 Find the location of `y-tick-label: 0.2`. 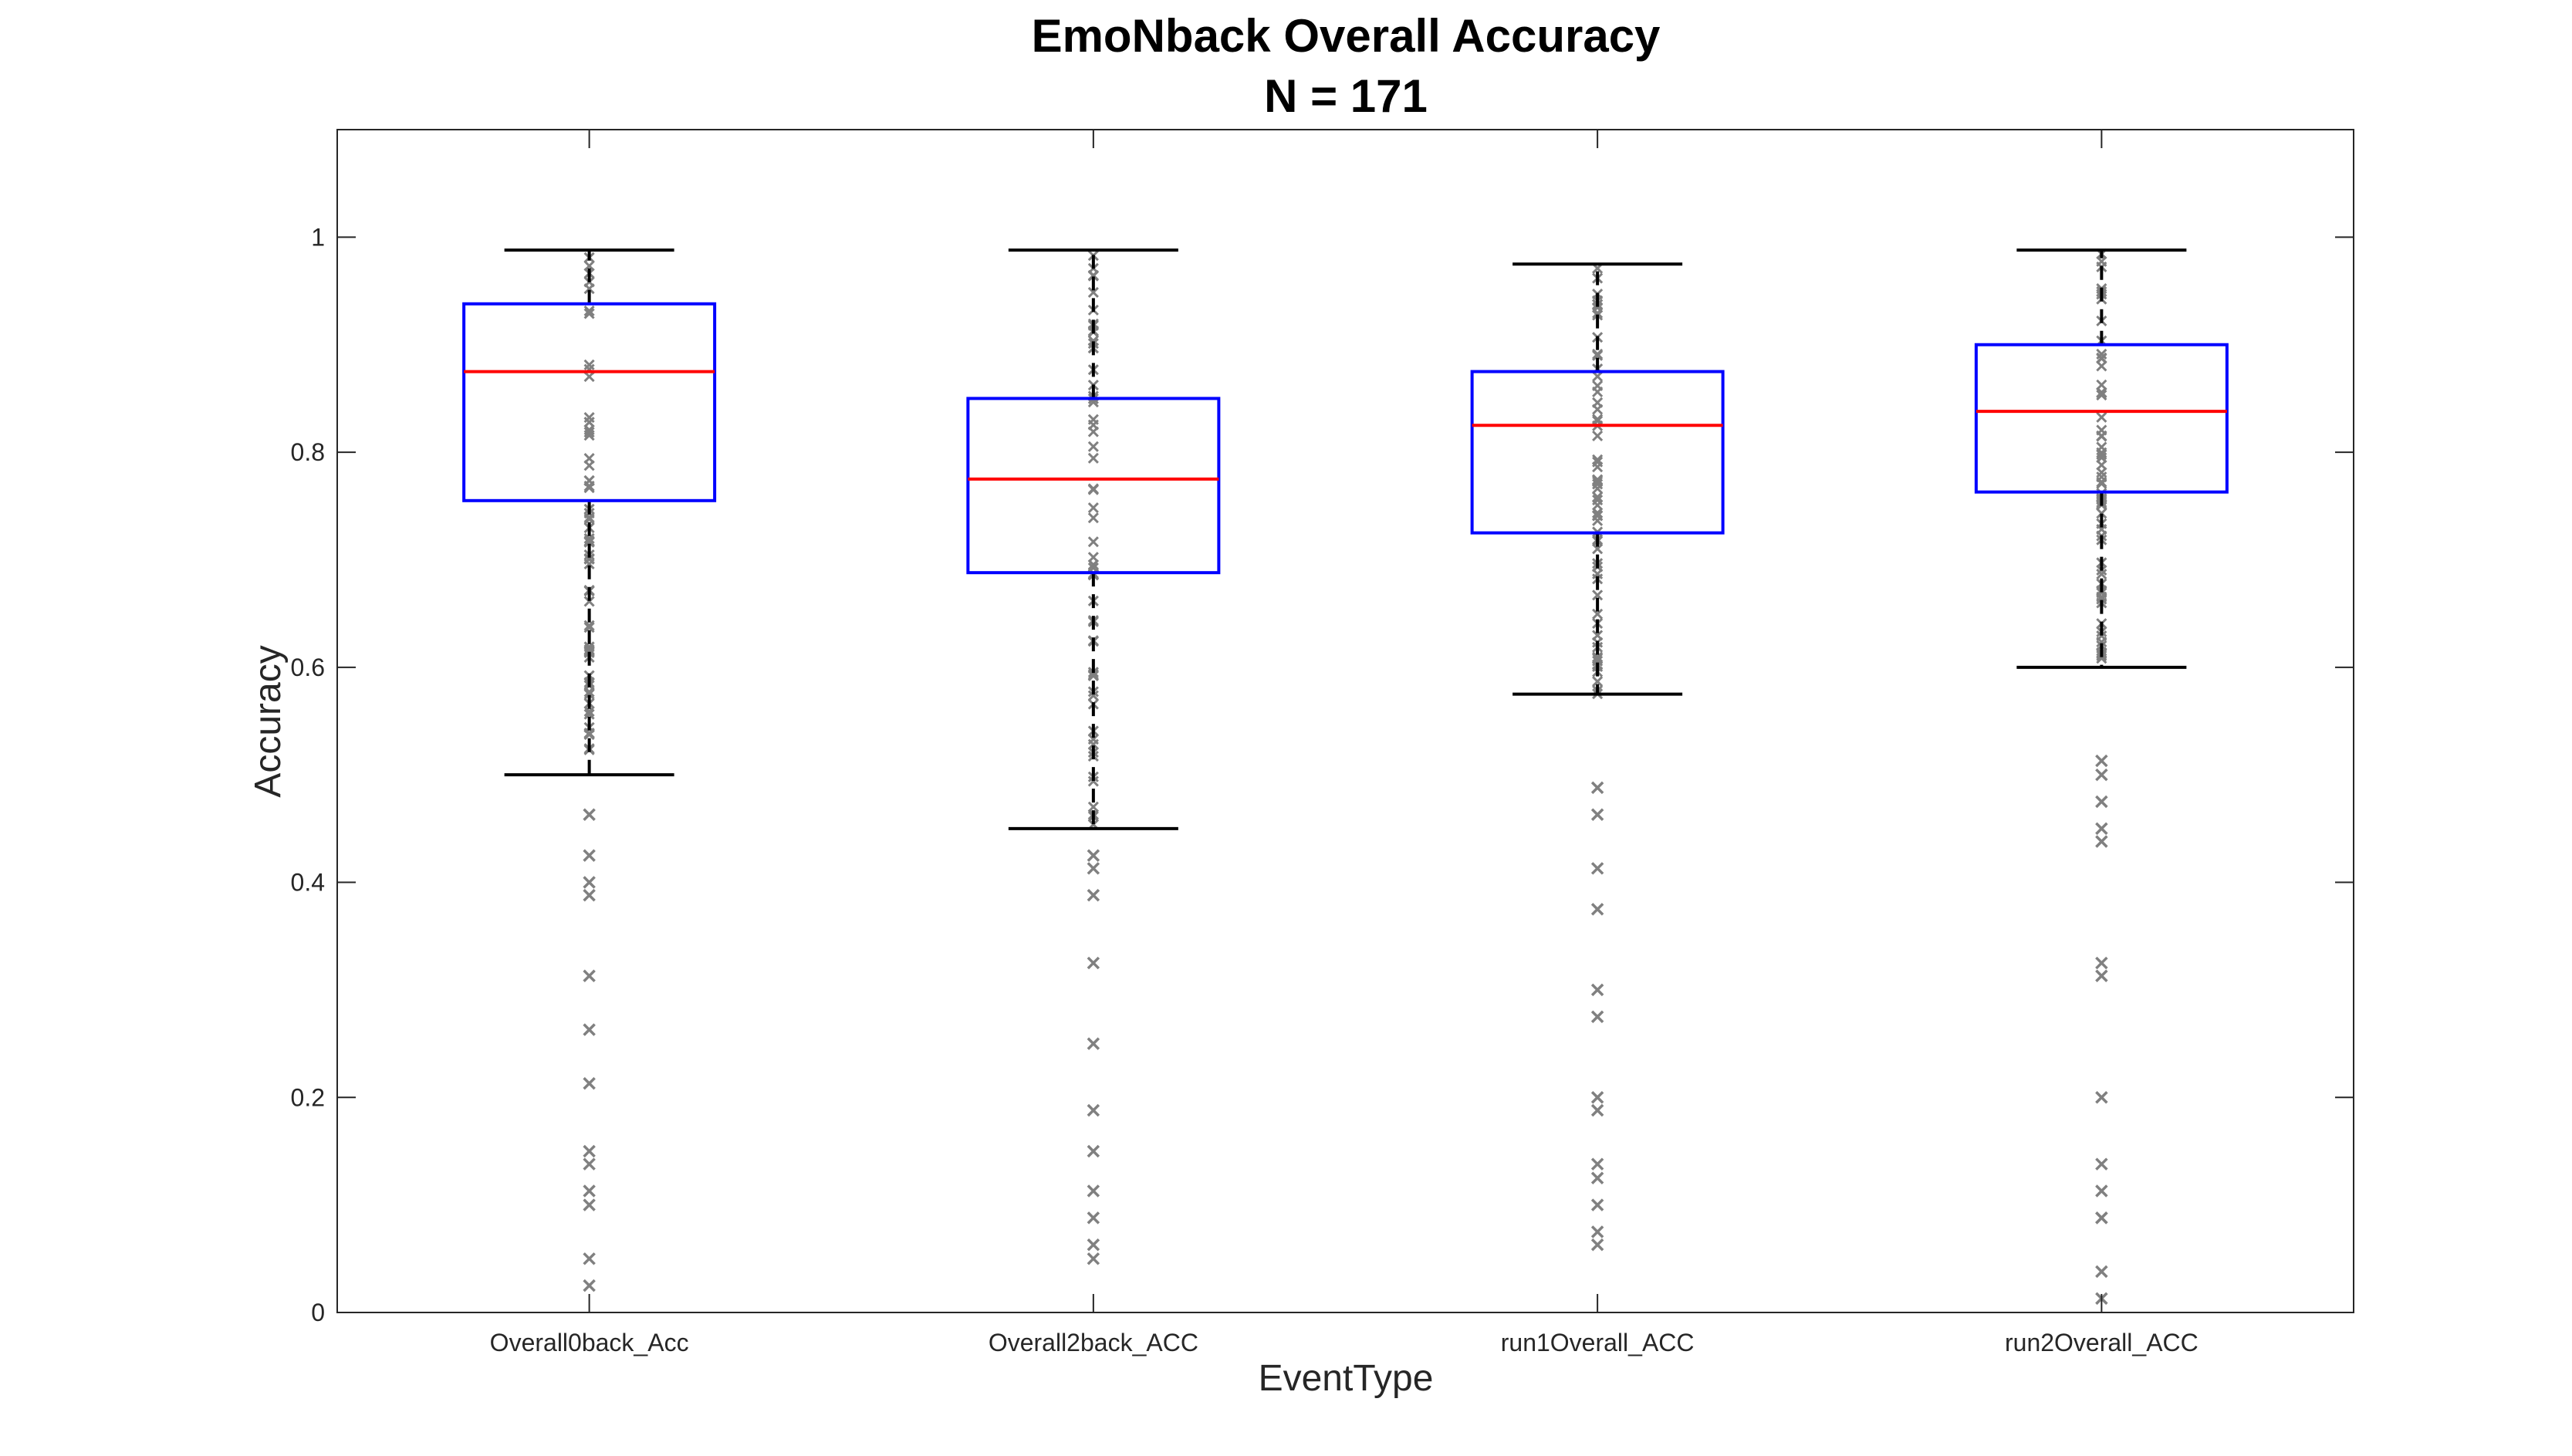

y-tick-label: 0.2 is located at coordinates (308, 1097).